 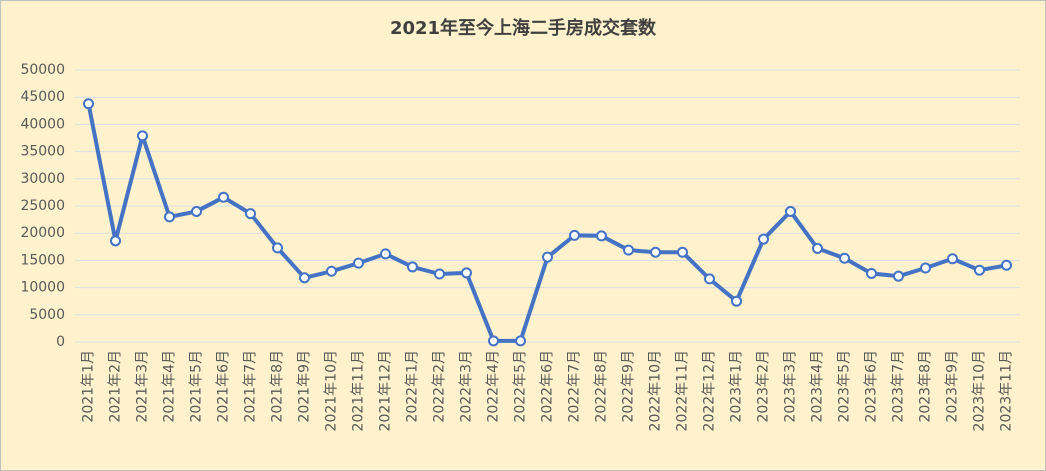 I want to click on x-tick-label: 2021年1月, so click(x=89, y=386).